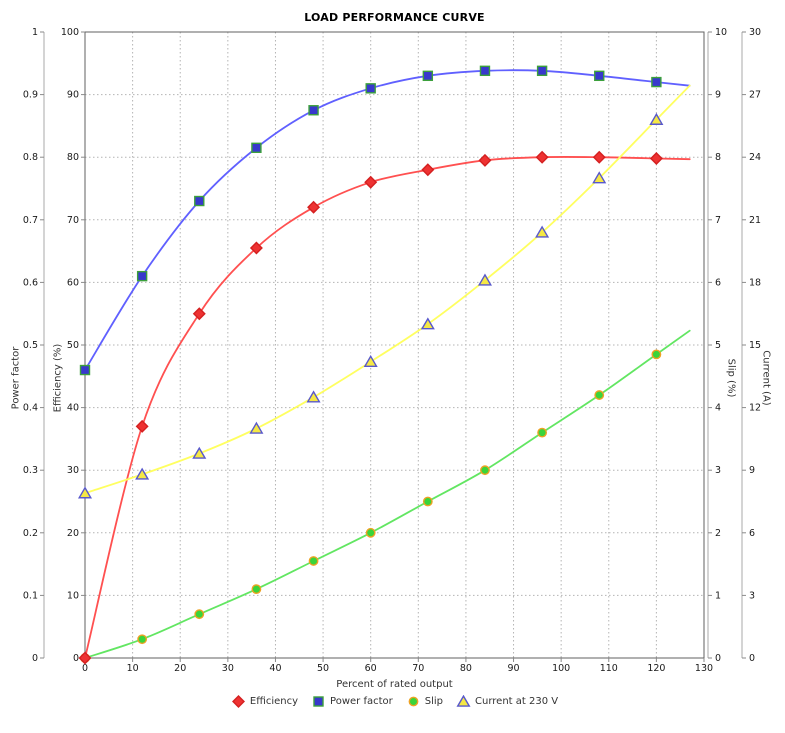  I want to click on legend-diamond-icon, so click(238, 701).